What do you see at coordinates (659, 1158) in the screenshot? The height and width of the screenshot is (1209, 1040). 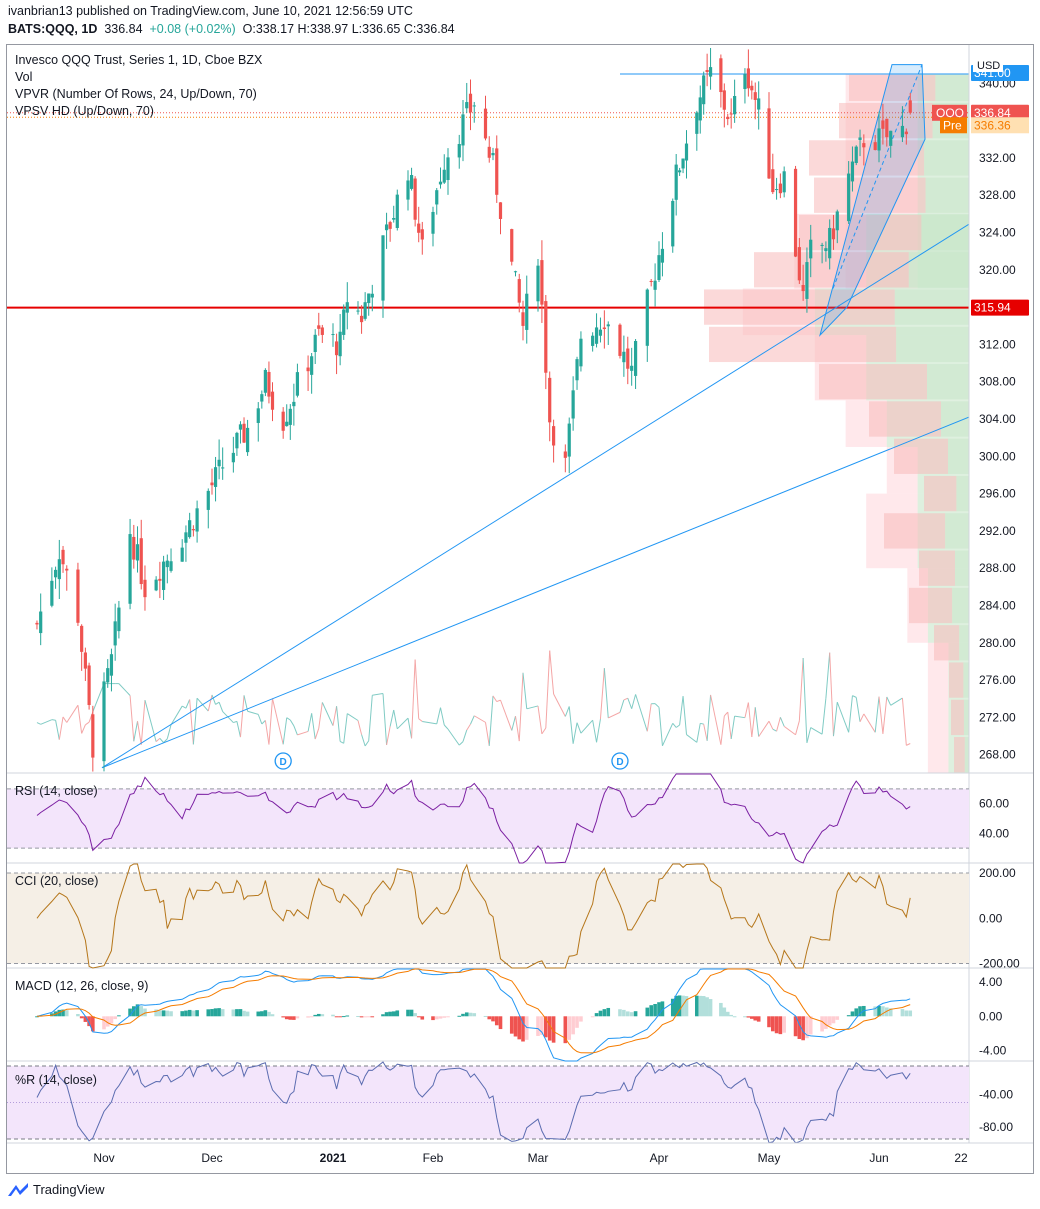 I see `time-tick-Apr: Apr` at bounding box center [659, 1158].